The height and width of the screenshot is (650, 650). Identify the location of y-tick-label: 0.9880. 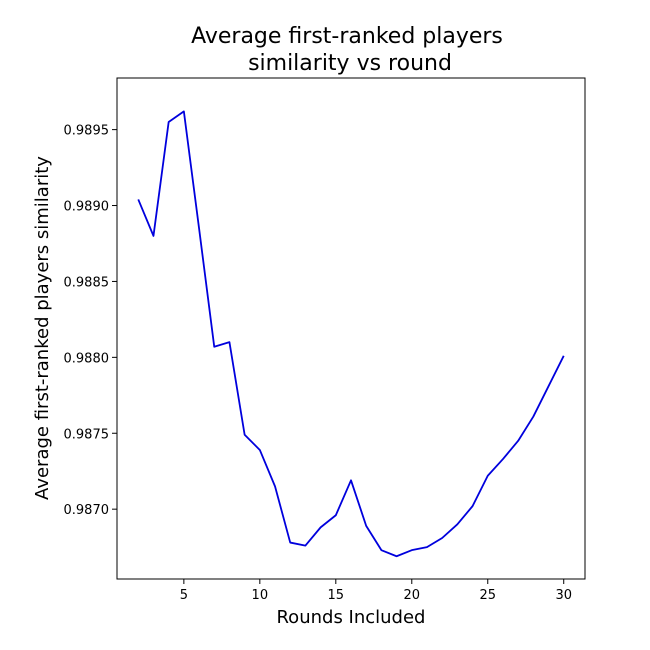
(87, 358).